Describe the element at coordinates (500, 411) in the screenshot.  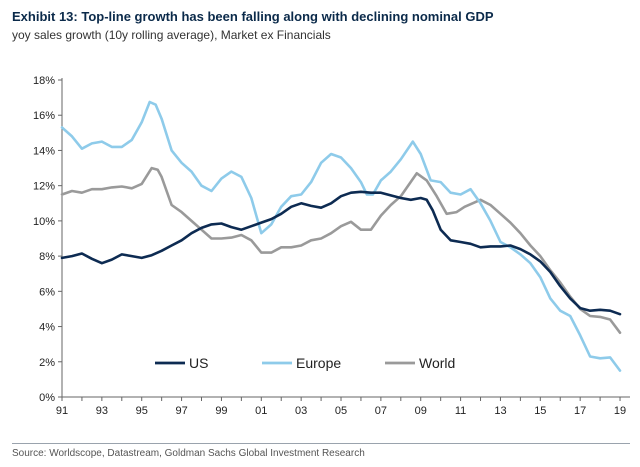
I see `x-tick-label: 13` at that location.